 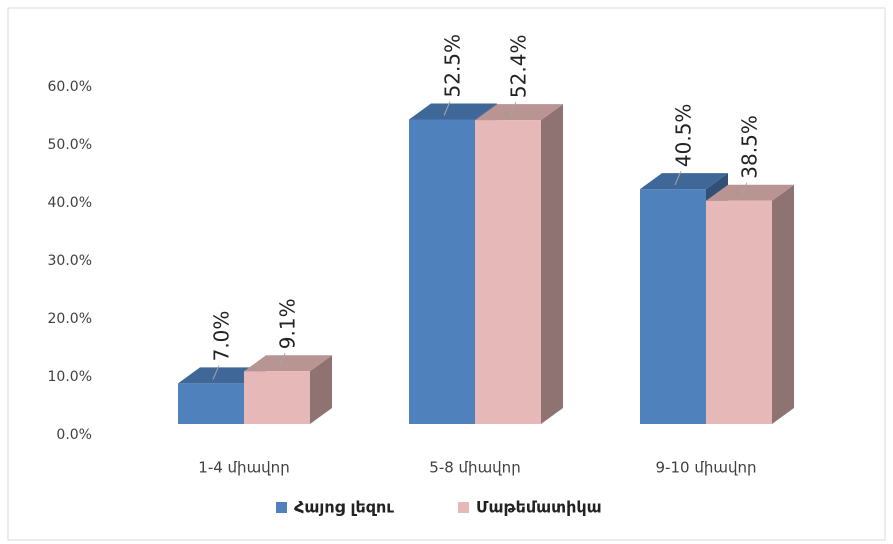 What do you see at coordinates (70, 145) in the screenshot?
I see `y-tick-label: 50.0%` at bounding box center [70, 145].